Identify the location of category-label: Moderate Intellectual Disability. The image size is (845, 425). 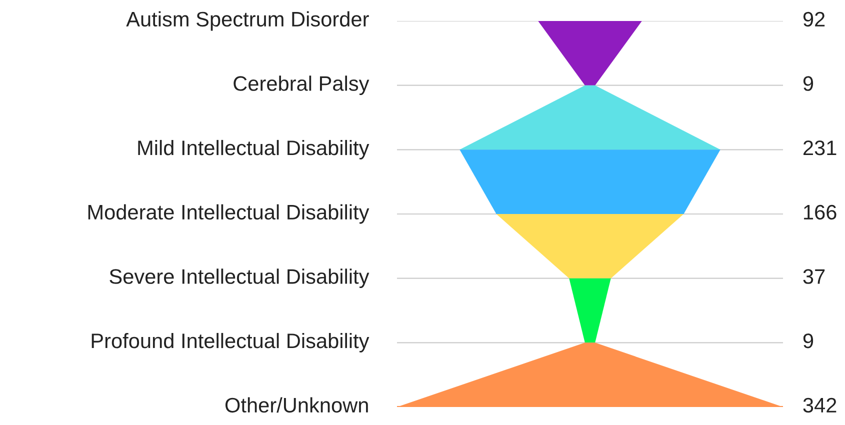
(229, 214).